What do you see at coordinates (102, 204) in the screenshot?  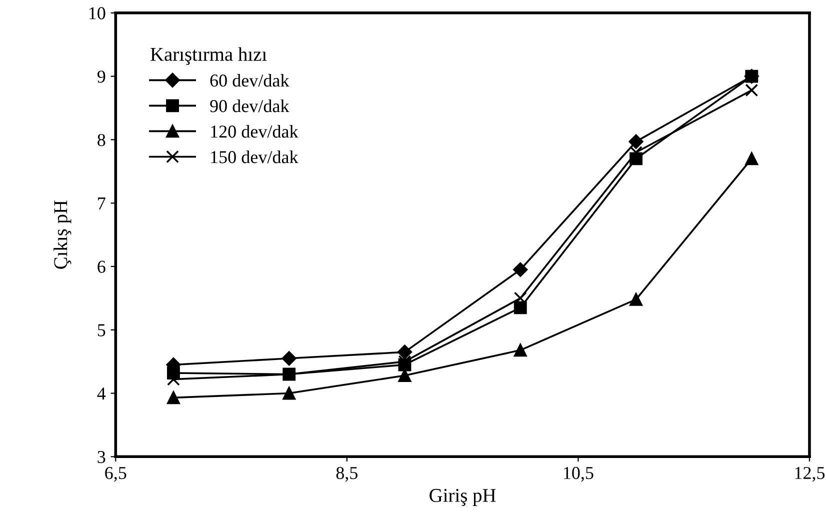 I see `y-tick-label: 7` at bounding box center [102, 204].